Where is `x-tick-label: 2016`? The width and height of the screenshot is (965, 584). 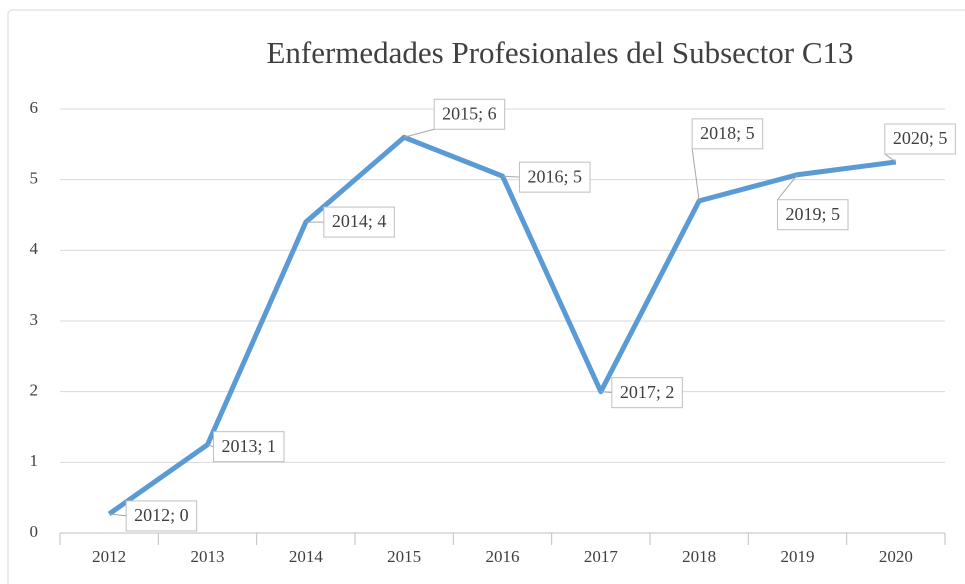 x-tick-label: 2016 is located at coordinates (503, 556).